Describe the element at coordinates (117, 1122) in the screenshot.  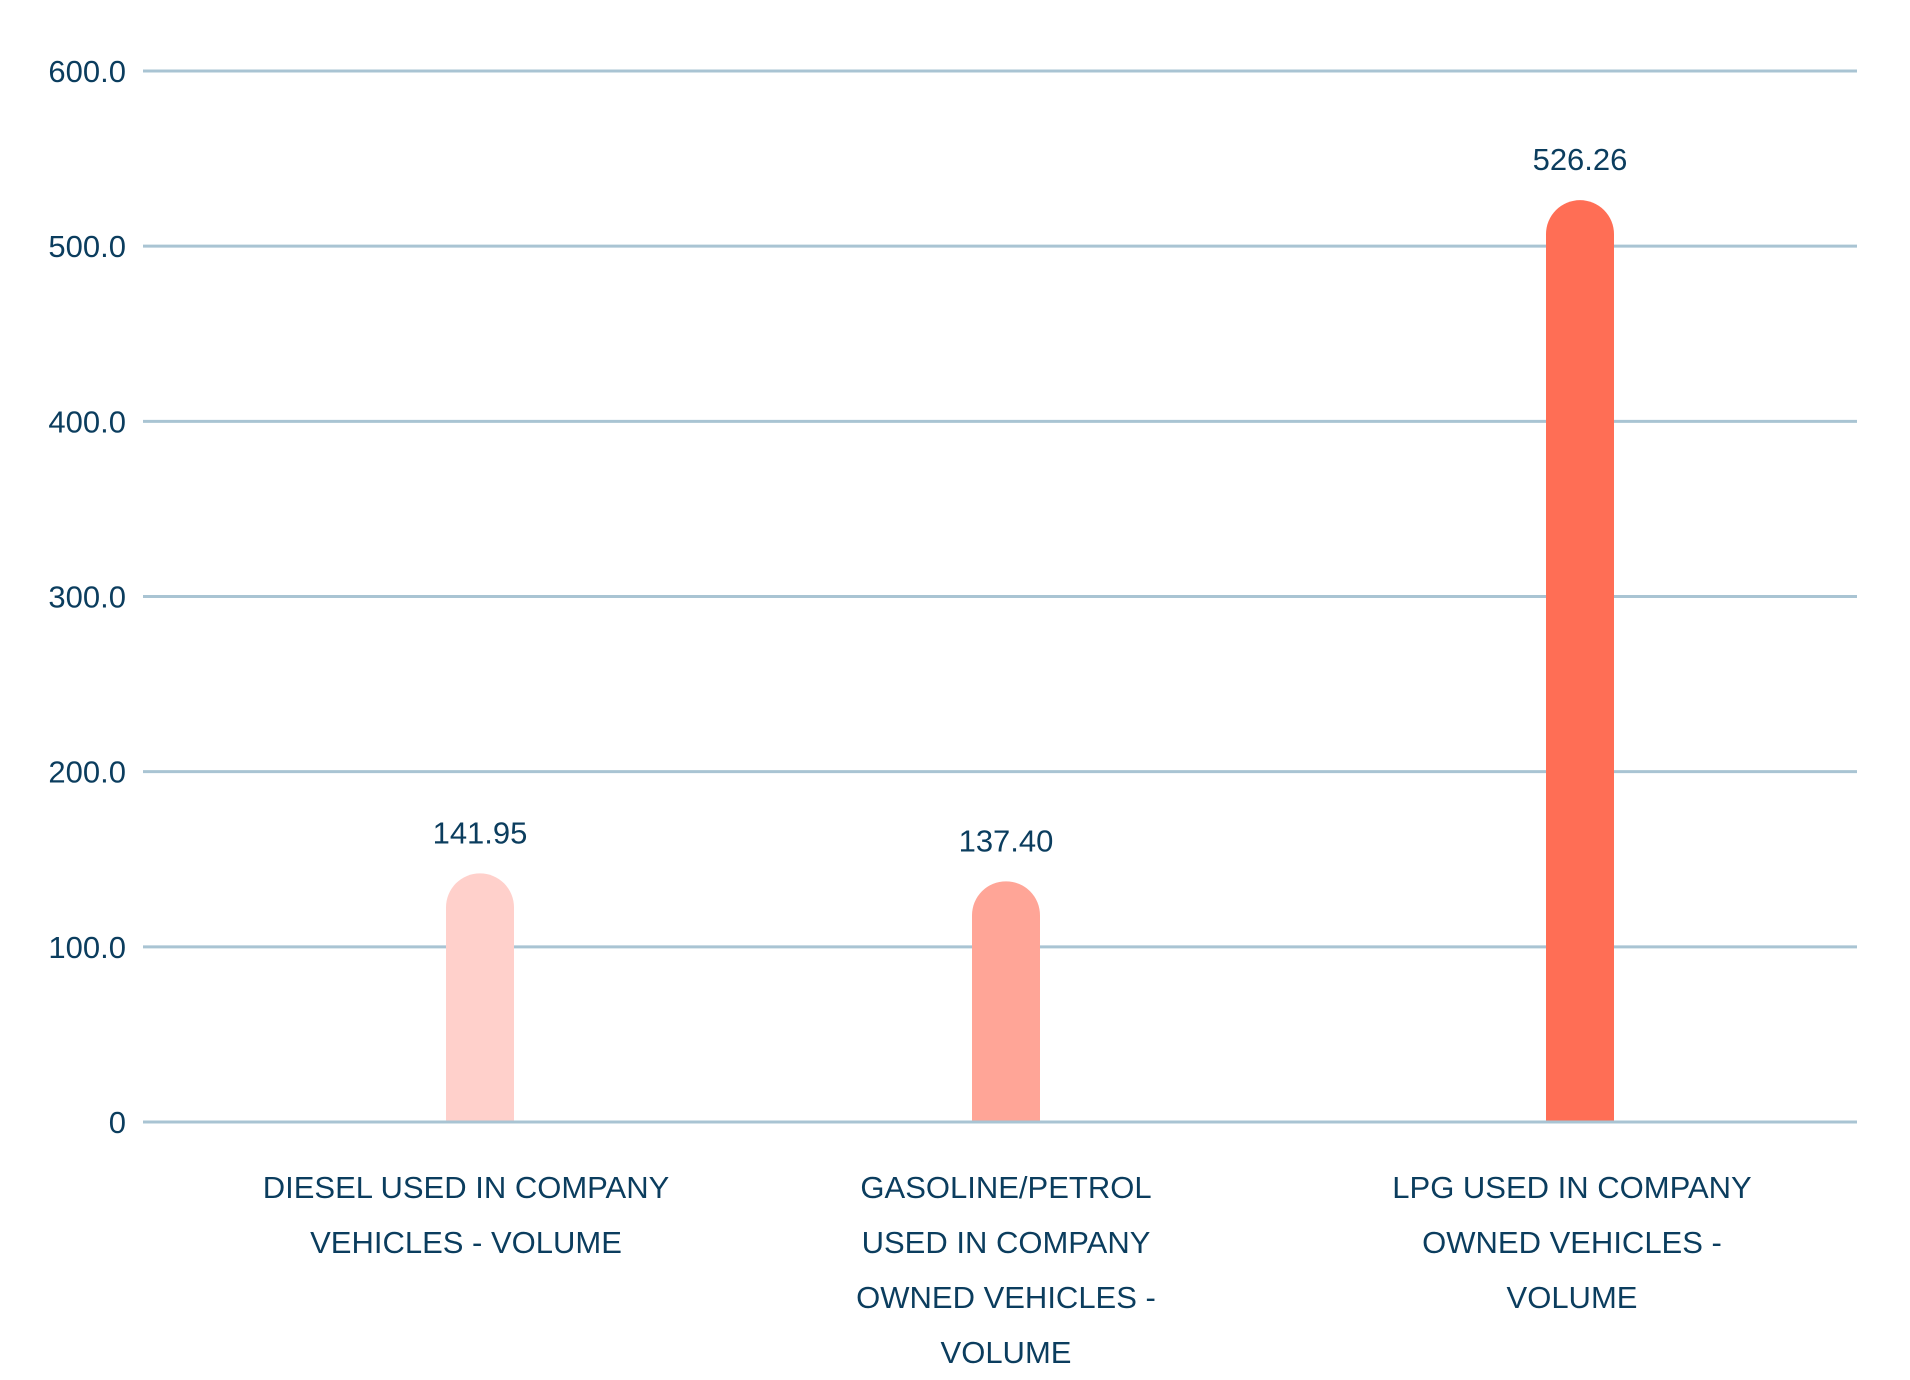
I see `y-tick-label: 0` at that location.